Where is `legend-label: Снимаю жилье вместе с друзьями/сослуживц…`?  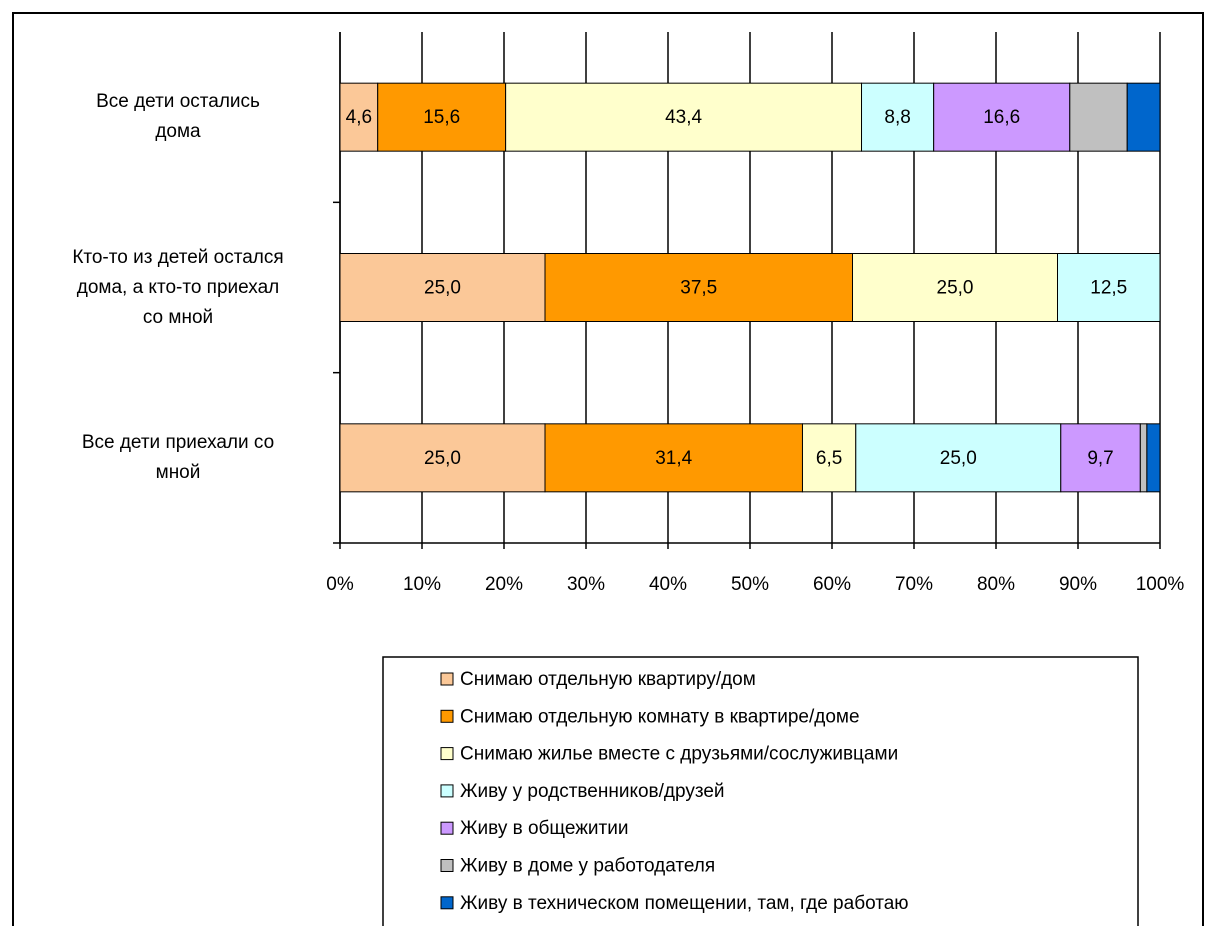 legend-label: Снимаю жилье вместе с друзьями/сослуживц… is located at coordinates (679, 754).